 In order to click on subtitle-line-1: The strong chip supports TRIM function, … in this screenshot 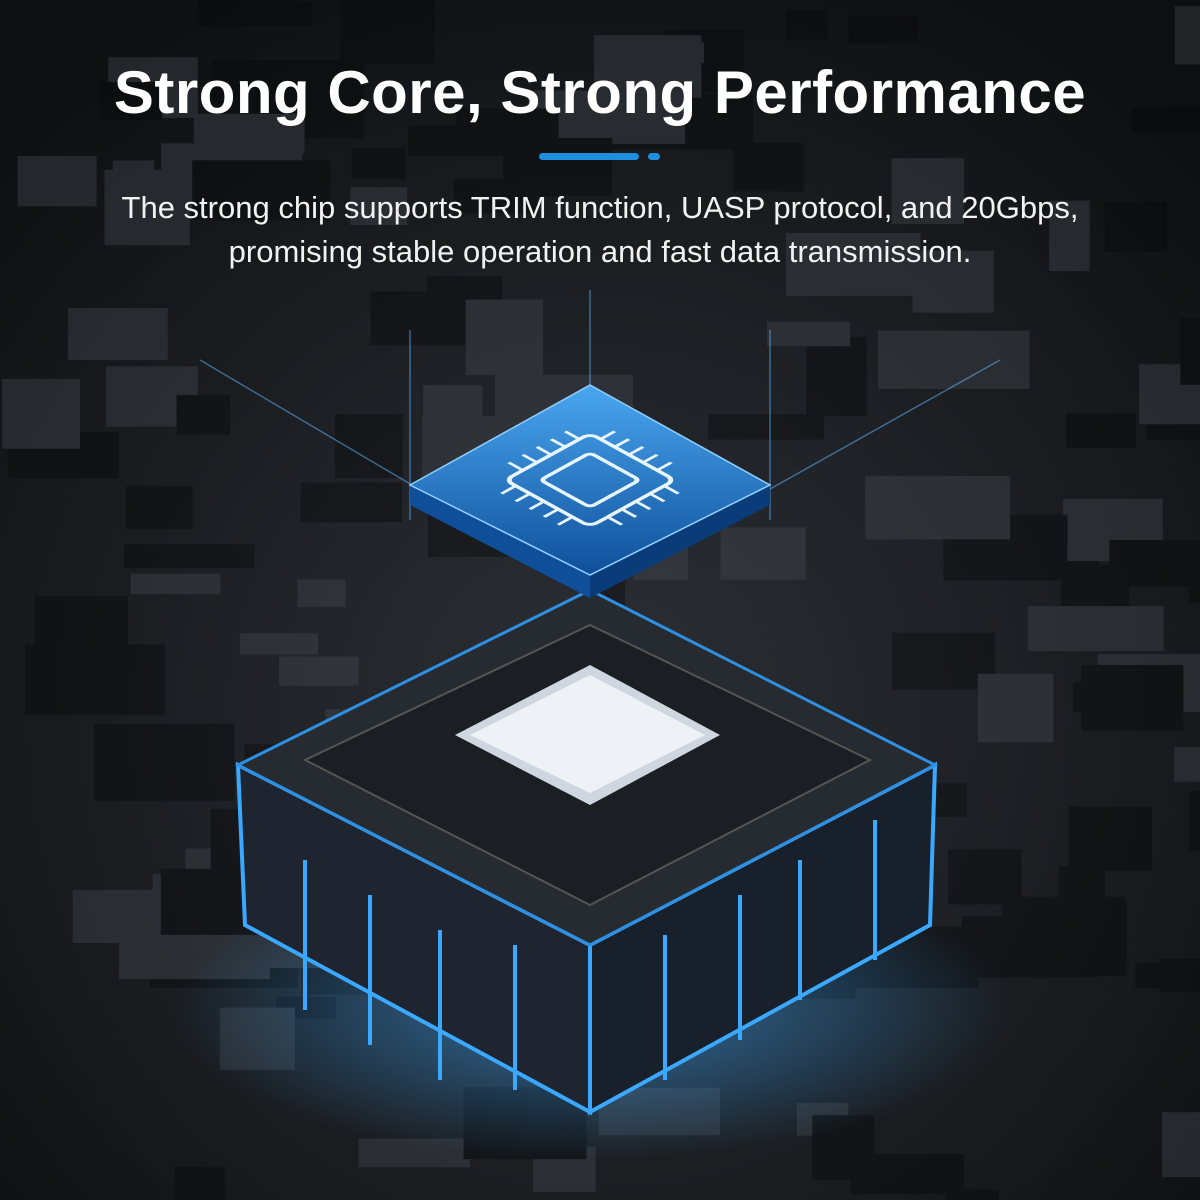, I will do `click(600, 207)`.